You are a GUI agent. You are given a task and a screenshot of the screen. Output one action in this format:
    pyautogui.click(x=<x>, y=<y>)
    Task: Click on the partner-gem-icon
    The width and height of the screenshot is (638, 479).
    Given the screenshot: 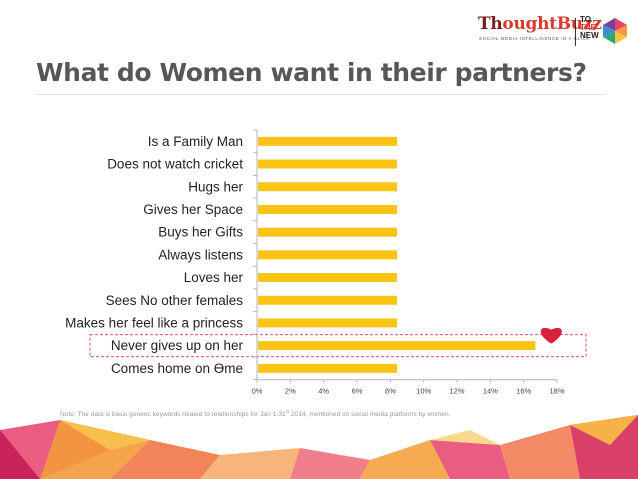 What is the action you would take?
    pyautogui.click(x=615, y=31)
    